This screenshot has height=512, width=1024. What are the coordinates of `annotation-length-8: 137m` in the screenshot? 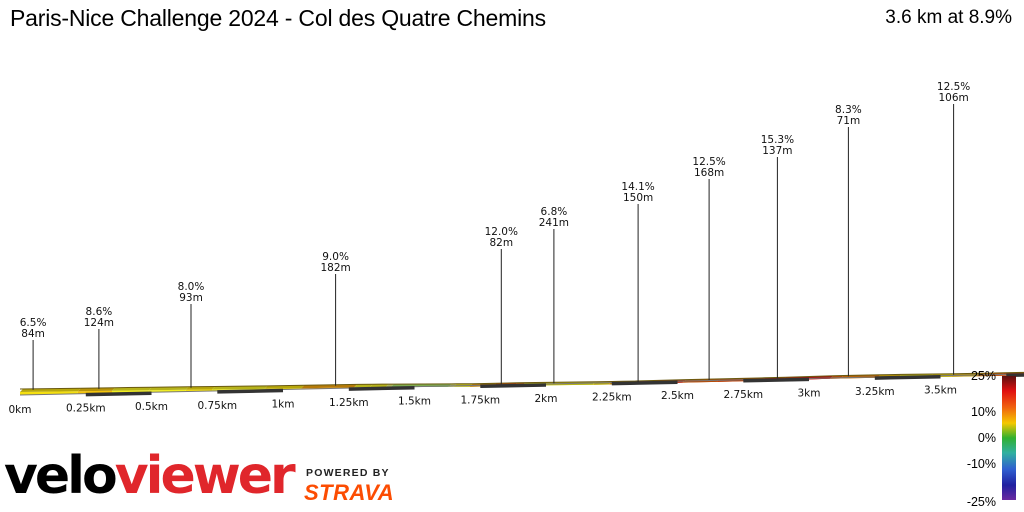 It's located at (777, 151).